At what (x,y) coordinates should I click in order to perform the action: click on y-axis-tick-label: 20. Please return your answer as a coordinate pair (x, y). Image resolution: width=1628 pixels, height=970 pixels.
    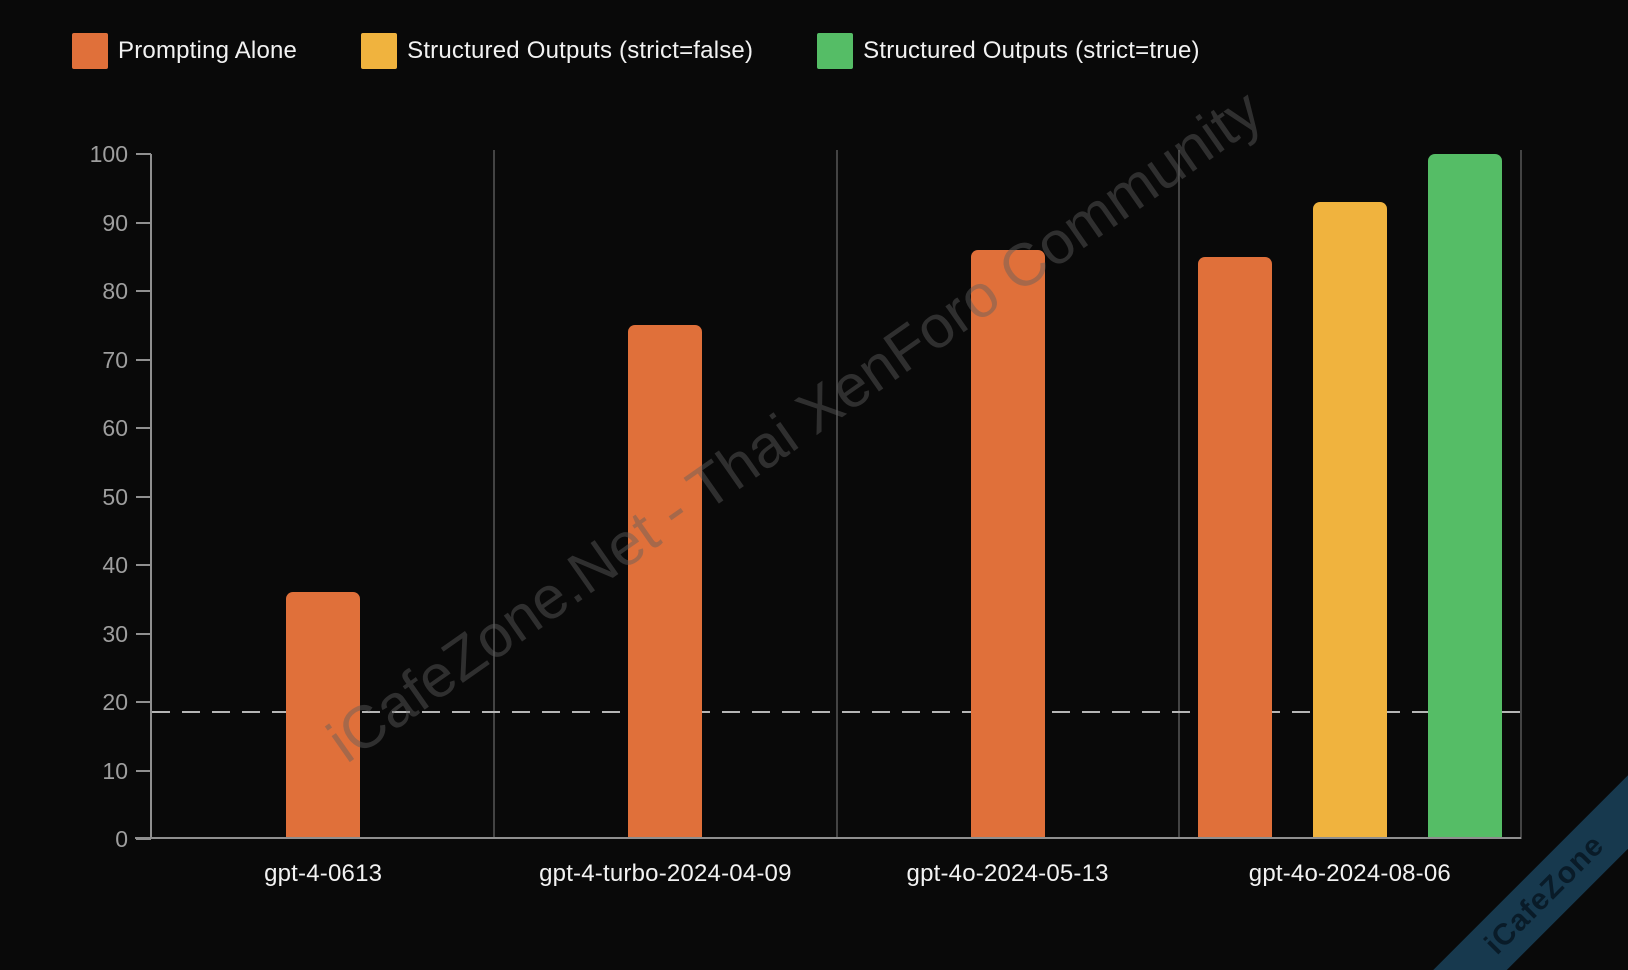
    Looking at the image, I should click on (115, 702).